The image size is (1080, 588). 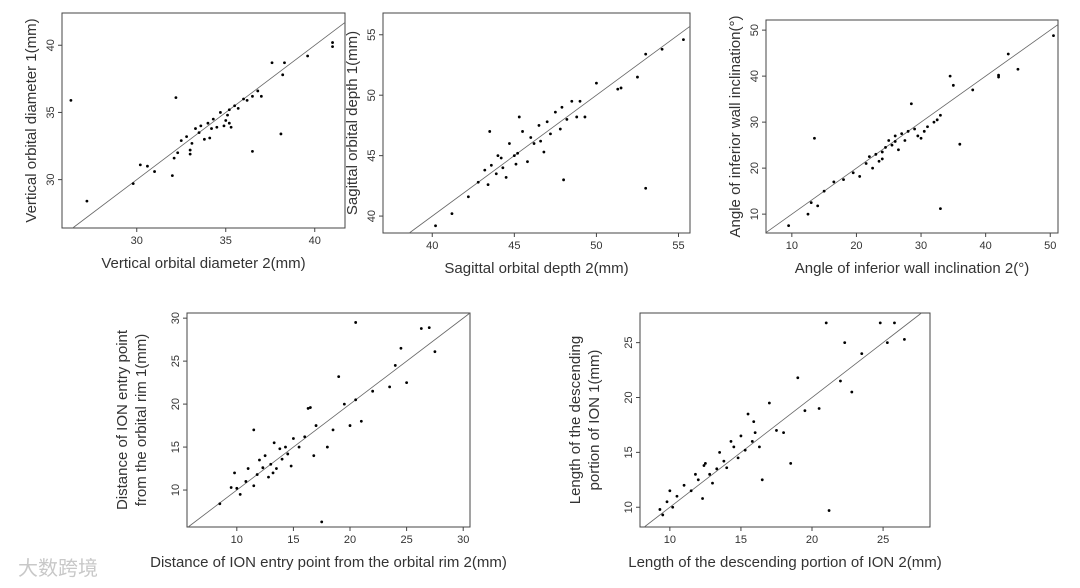 What do you see at coordinates (372, 35) in the screenshot?
I see `y-tick-label: 55` at bounding box center [372, 35].